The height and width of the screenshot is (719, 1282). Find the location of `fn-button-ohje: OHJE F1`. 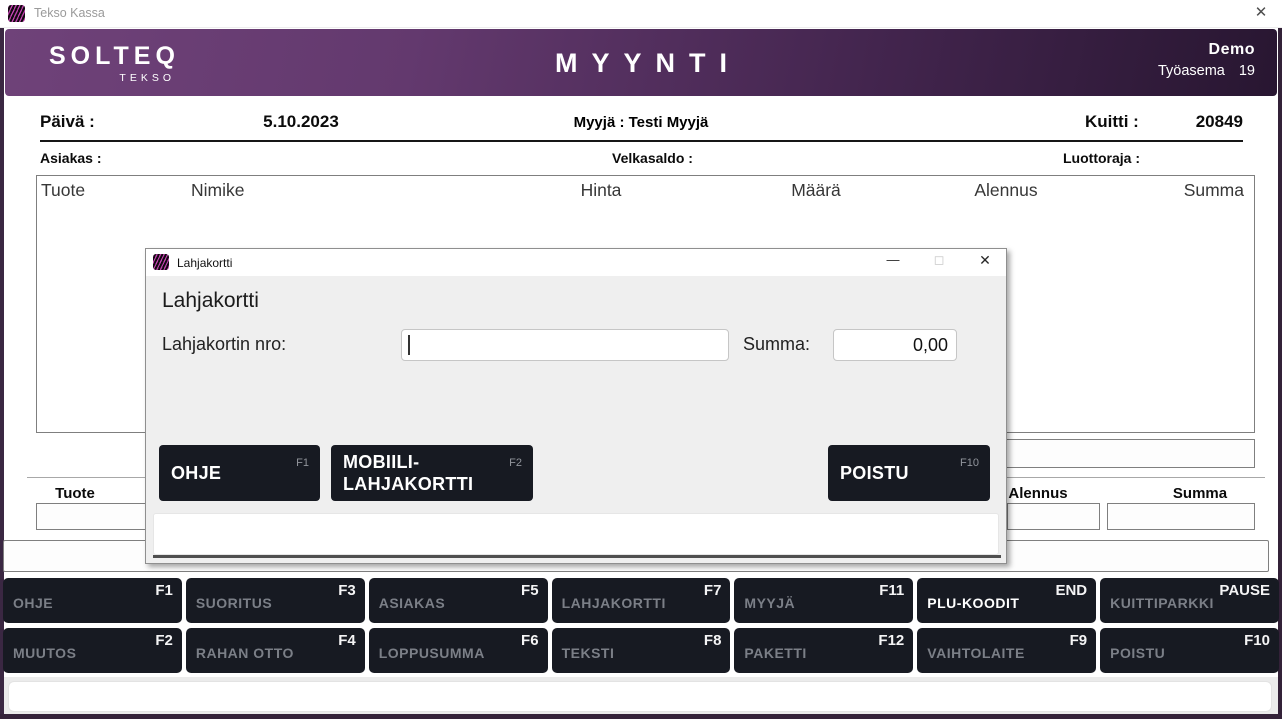

fn-button-ohje: OHJE F1 is located at coordinates (92, 600).